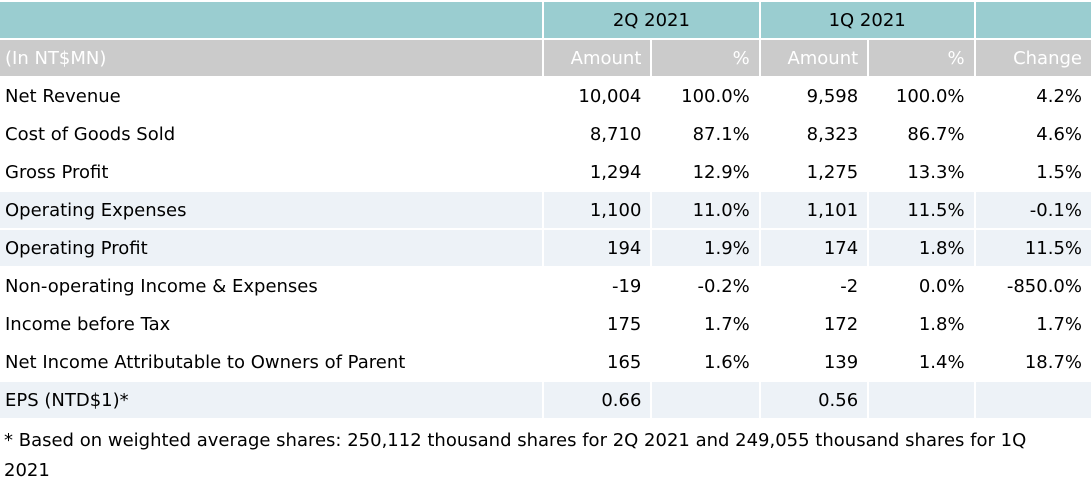 The image size is (1091, 487). I want to click on value-cell: 8,323, so click(814, 134).